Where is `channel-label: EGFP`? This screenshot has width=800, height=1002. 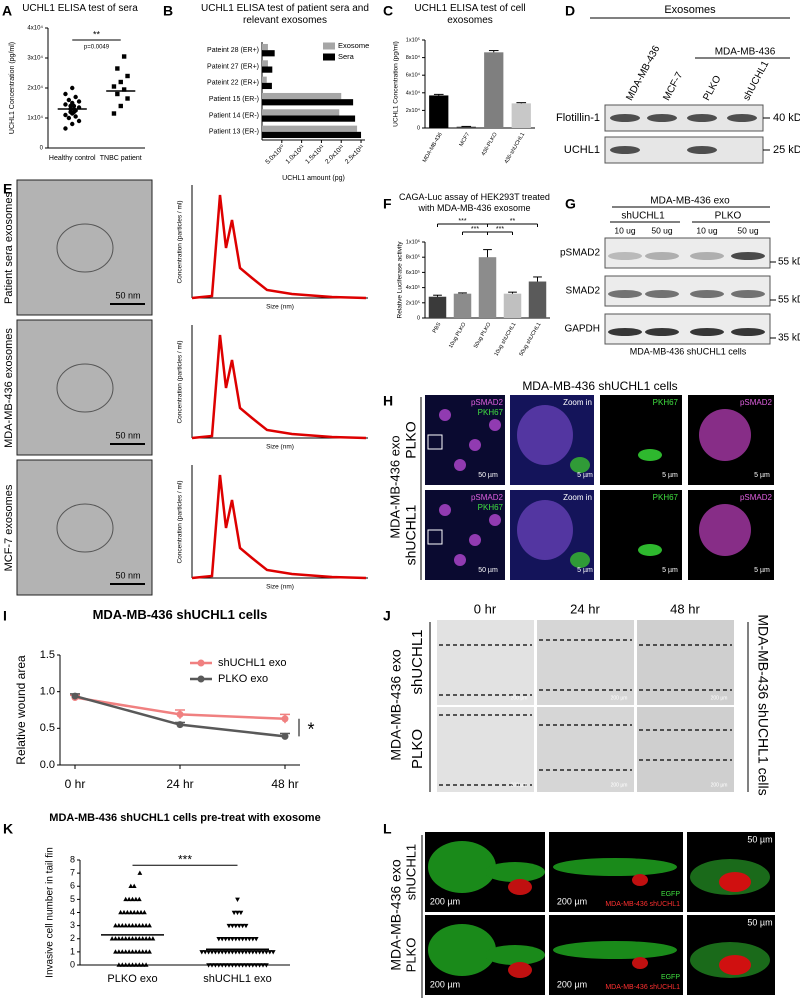
channel-label: EGFP is located at coordinates (670, 894).